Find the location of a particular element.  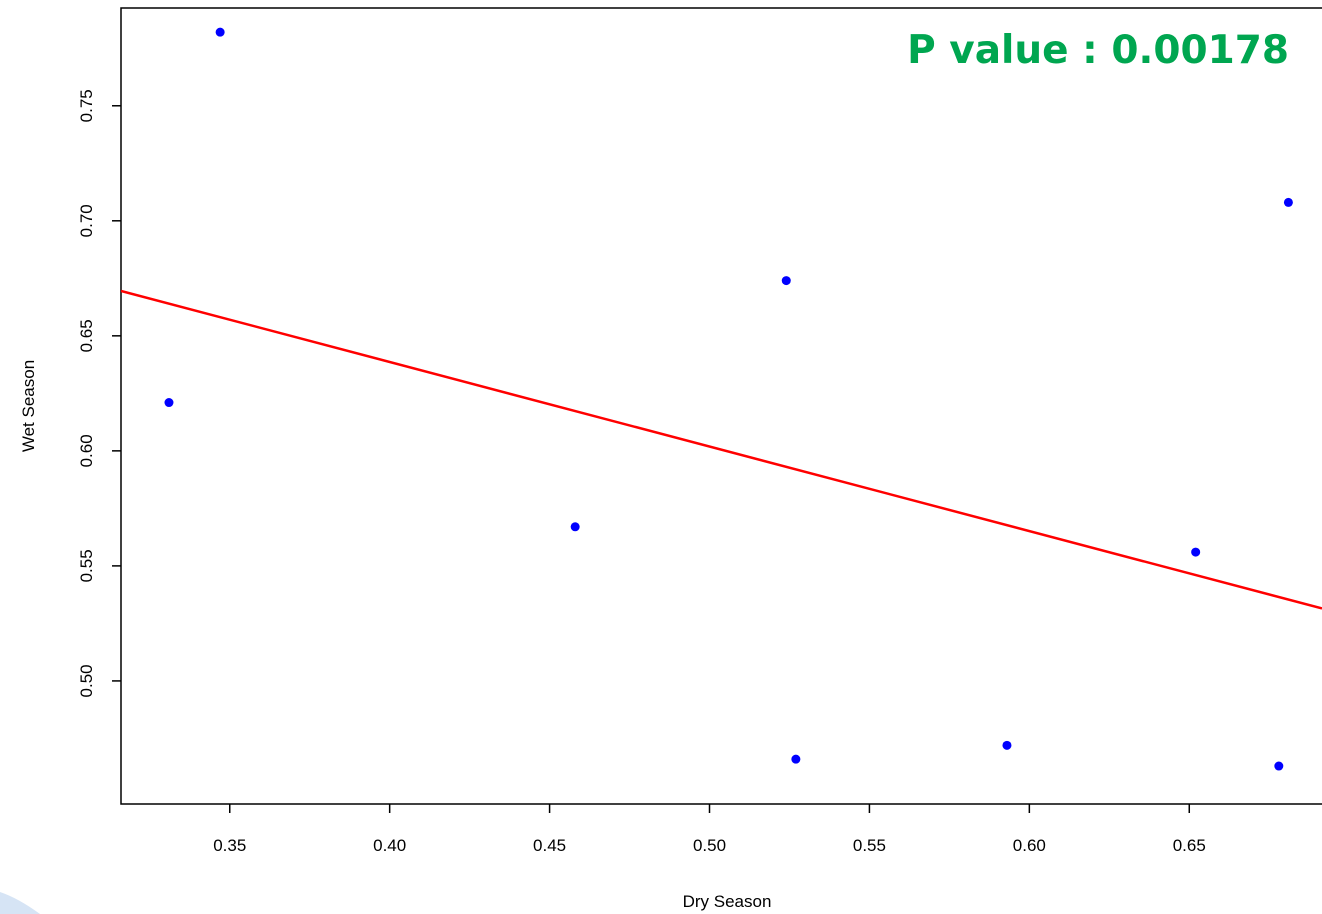

y-axis-title: Wet Season is located at coordinates (28, 406).